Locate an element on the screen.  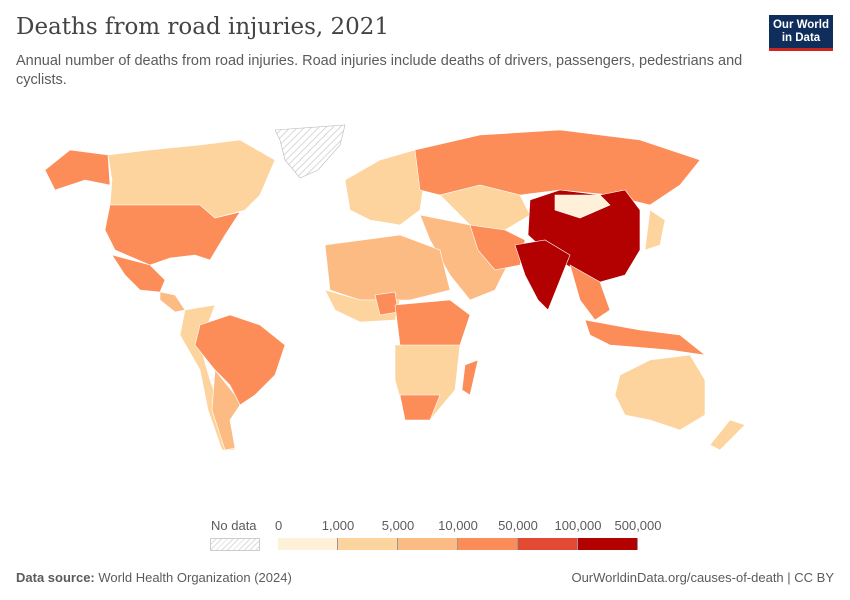
source-text: World Health Organization (2024) is located at coordinates (195, 577).